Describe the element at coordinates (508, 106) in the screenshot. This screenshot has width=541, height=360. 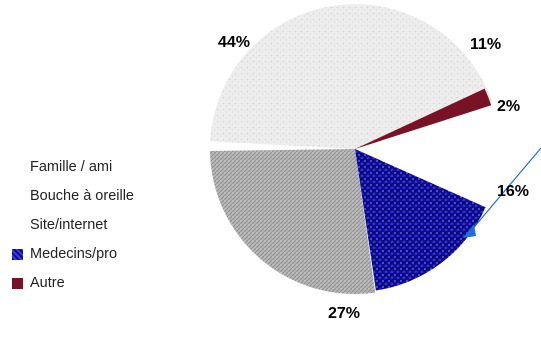
I see `data-label: 2%` at that location.